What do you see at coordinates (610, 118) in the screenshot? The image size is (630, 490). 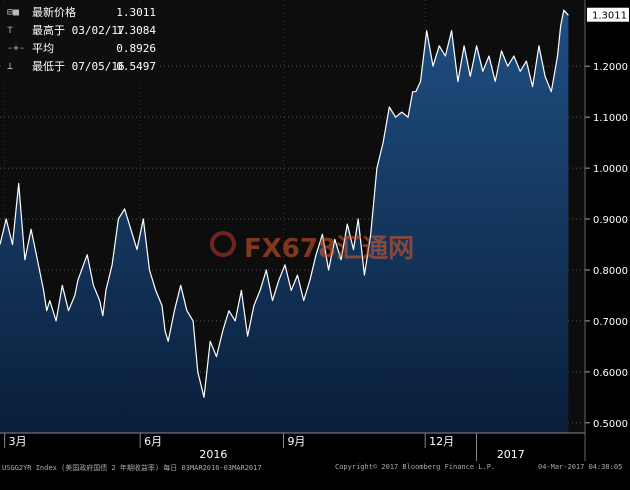 I see `y-tick-label: 1.1000` at bounding box center [610, 118].